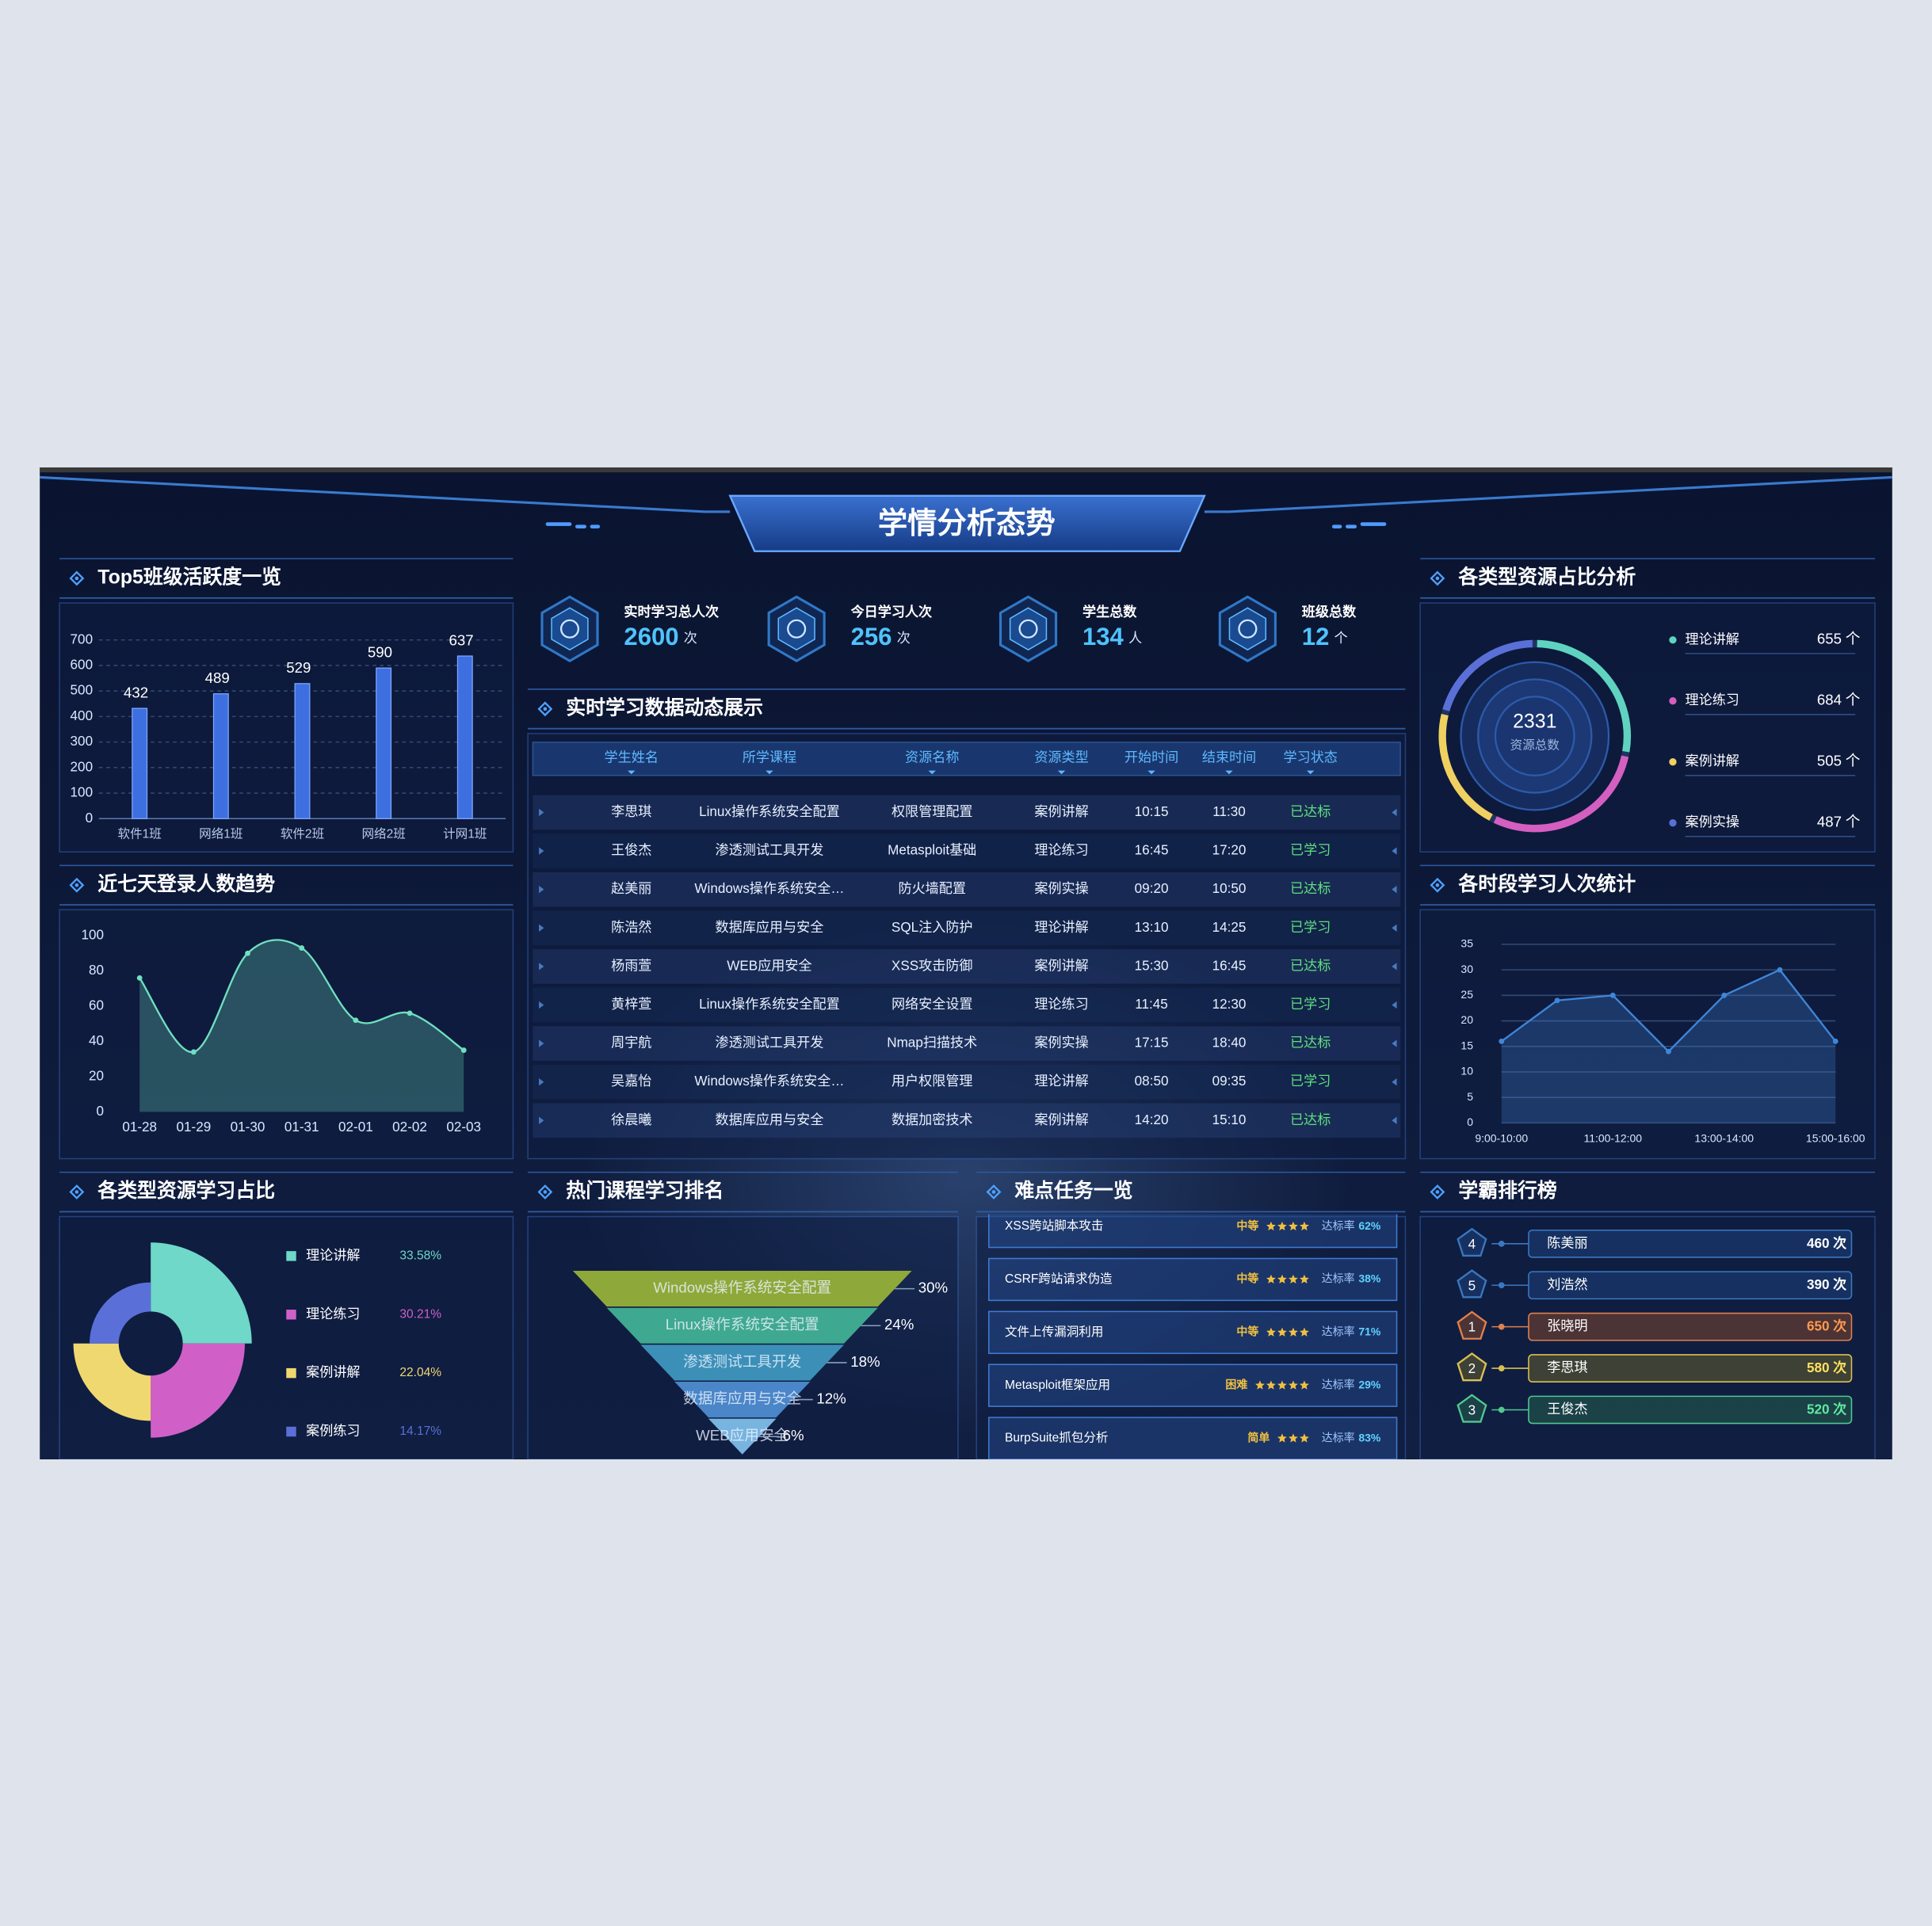 This screenshot has height=1926, width=1932. I want to click on y-tick-label: 100, so click(82, 792).